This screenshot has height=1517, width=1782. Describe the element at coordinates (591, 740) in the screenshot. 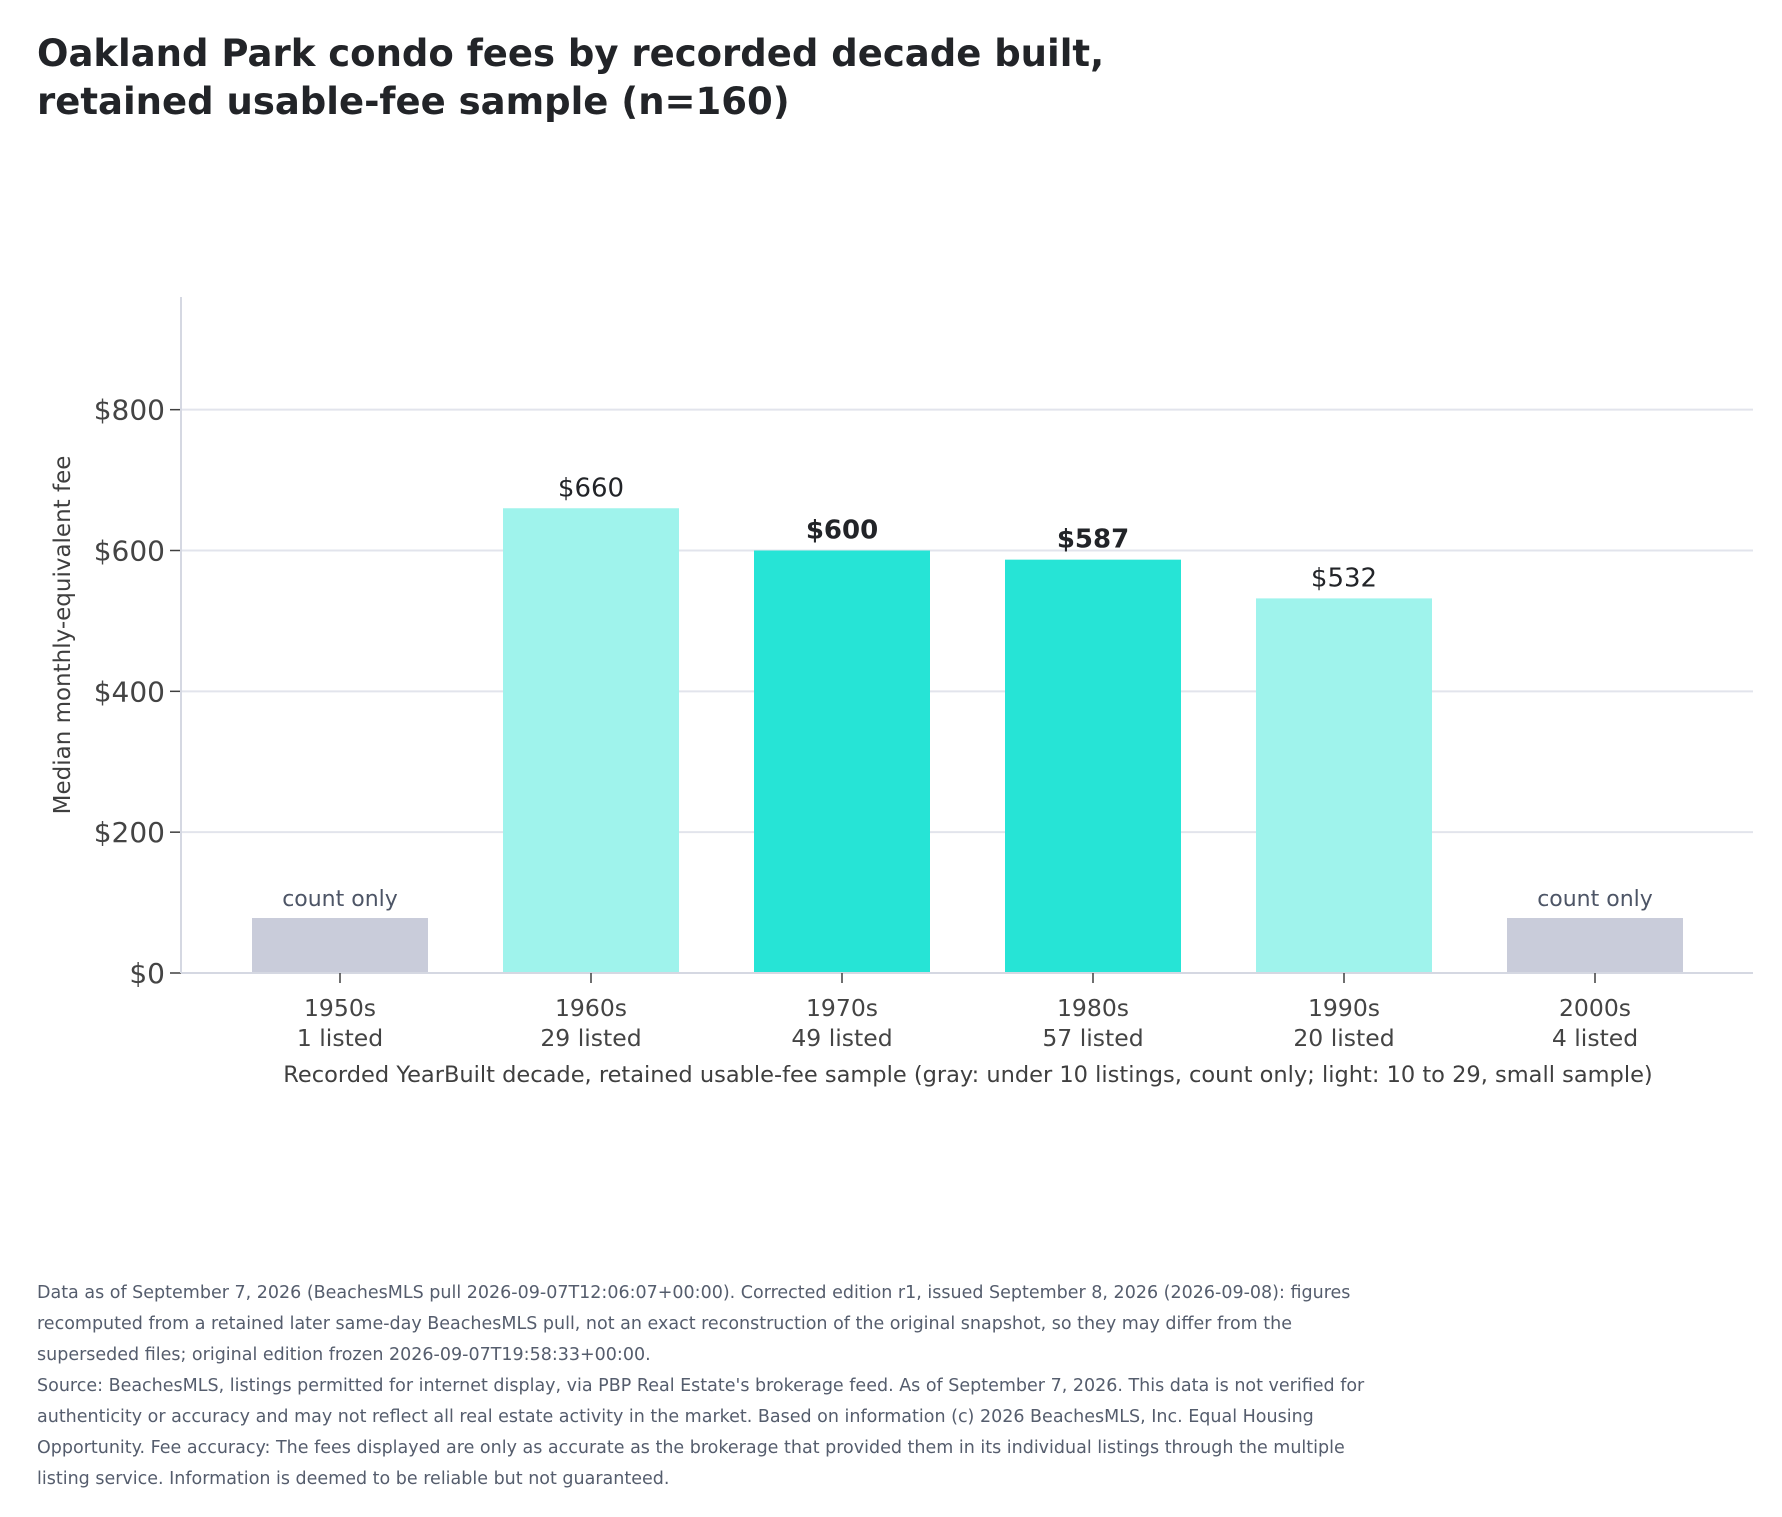

I see `bar-1960s` at that location.